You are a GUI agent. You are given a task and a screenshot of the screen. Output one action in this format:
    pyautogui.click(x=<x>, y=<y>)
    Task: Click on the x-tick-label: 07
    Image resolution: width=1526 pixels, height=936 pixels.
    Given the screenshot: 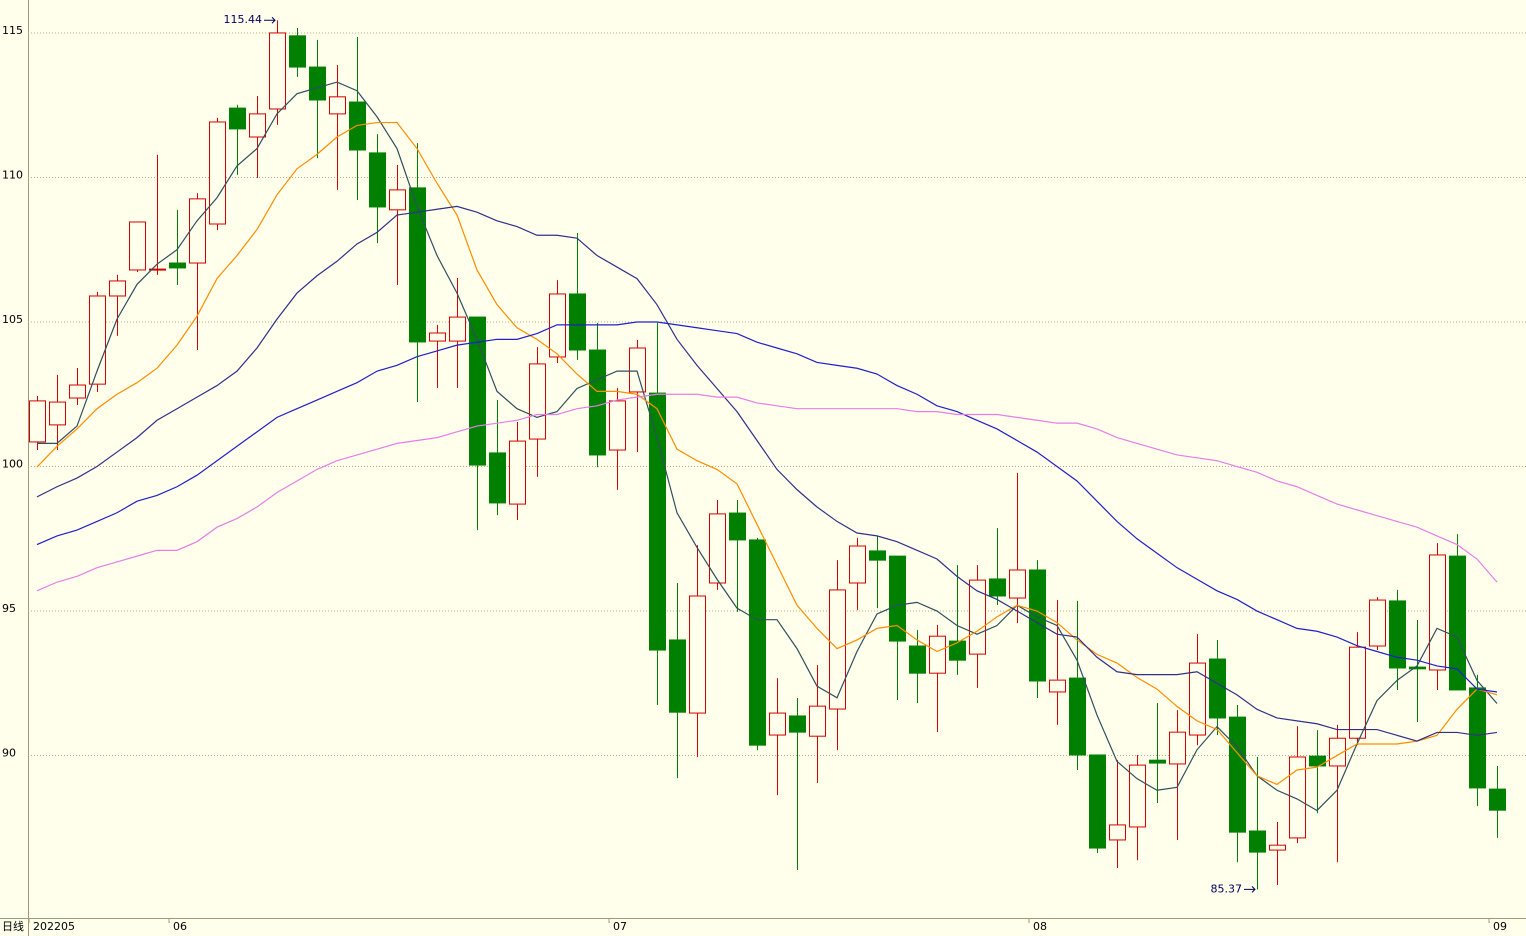 What is the action you would take?
    pyautogui.click(x=620, y=926)
    